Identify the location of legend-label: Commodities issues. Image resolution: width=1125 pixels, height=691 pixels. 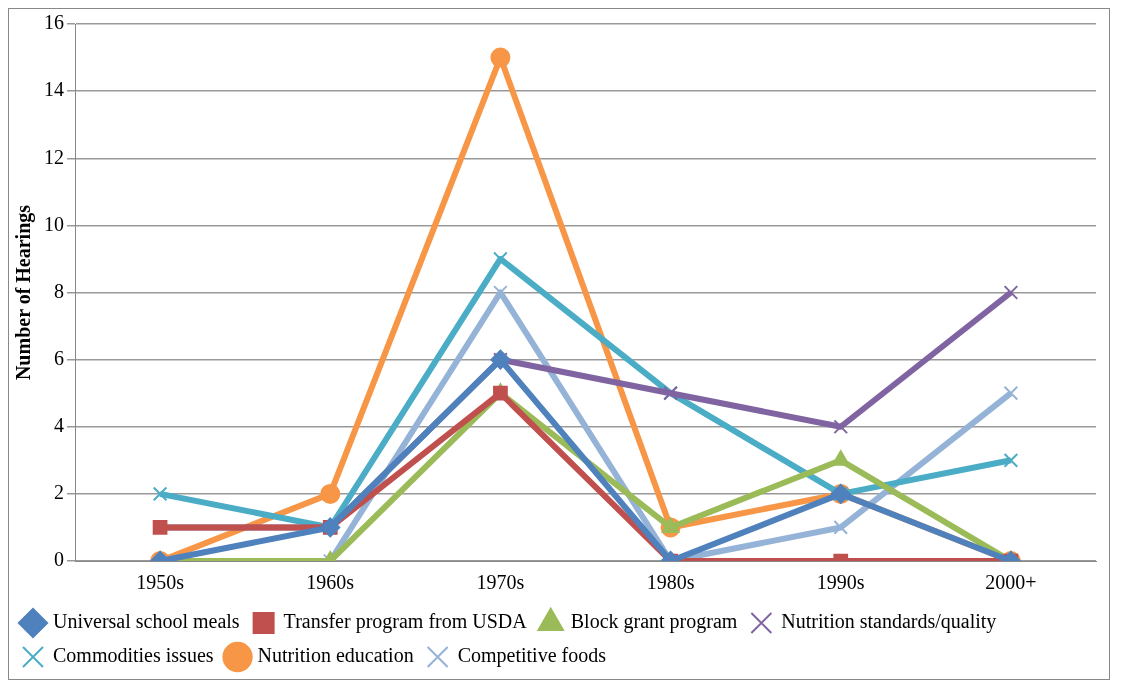
(133, 655).